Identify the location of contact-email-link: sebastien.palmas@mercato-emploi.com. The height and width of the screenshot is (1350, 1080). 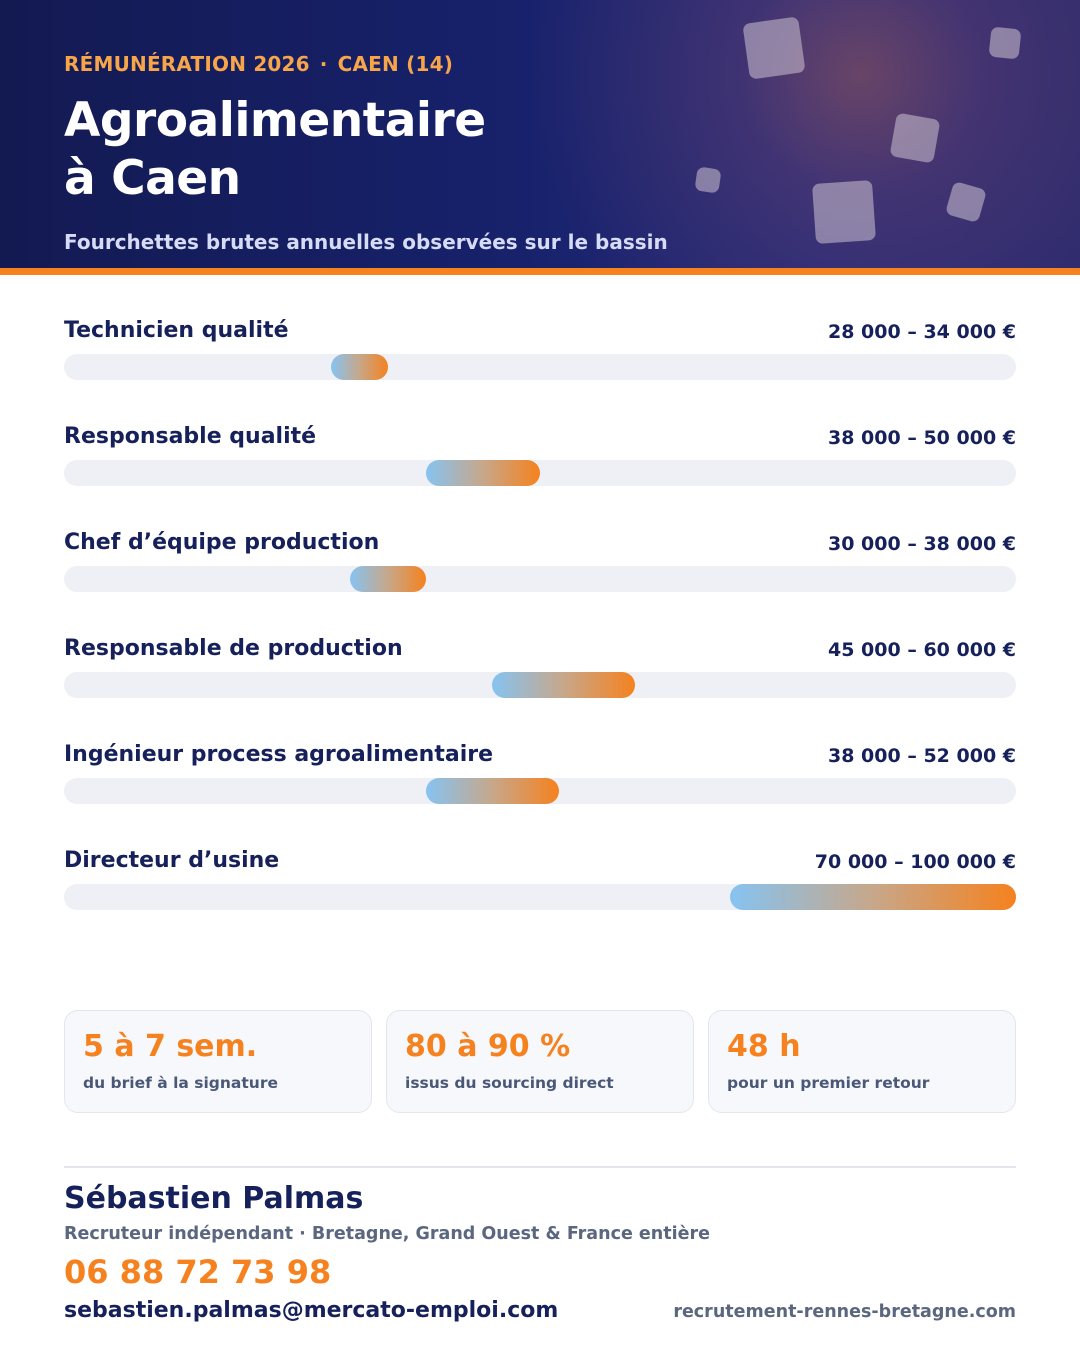
(311, 1310).